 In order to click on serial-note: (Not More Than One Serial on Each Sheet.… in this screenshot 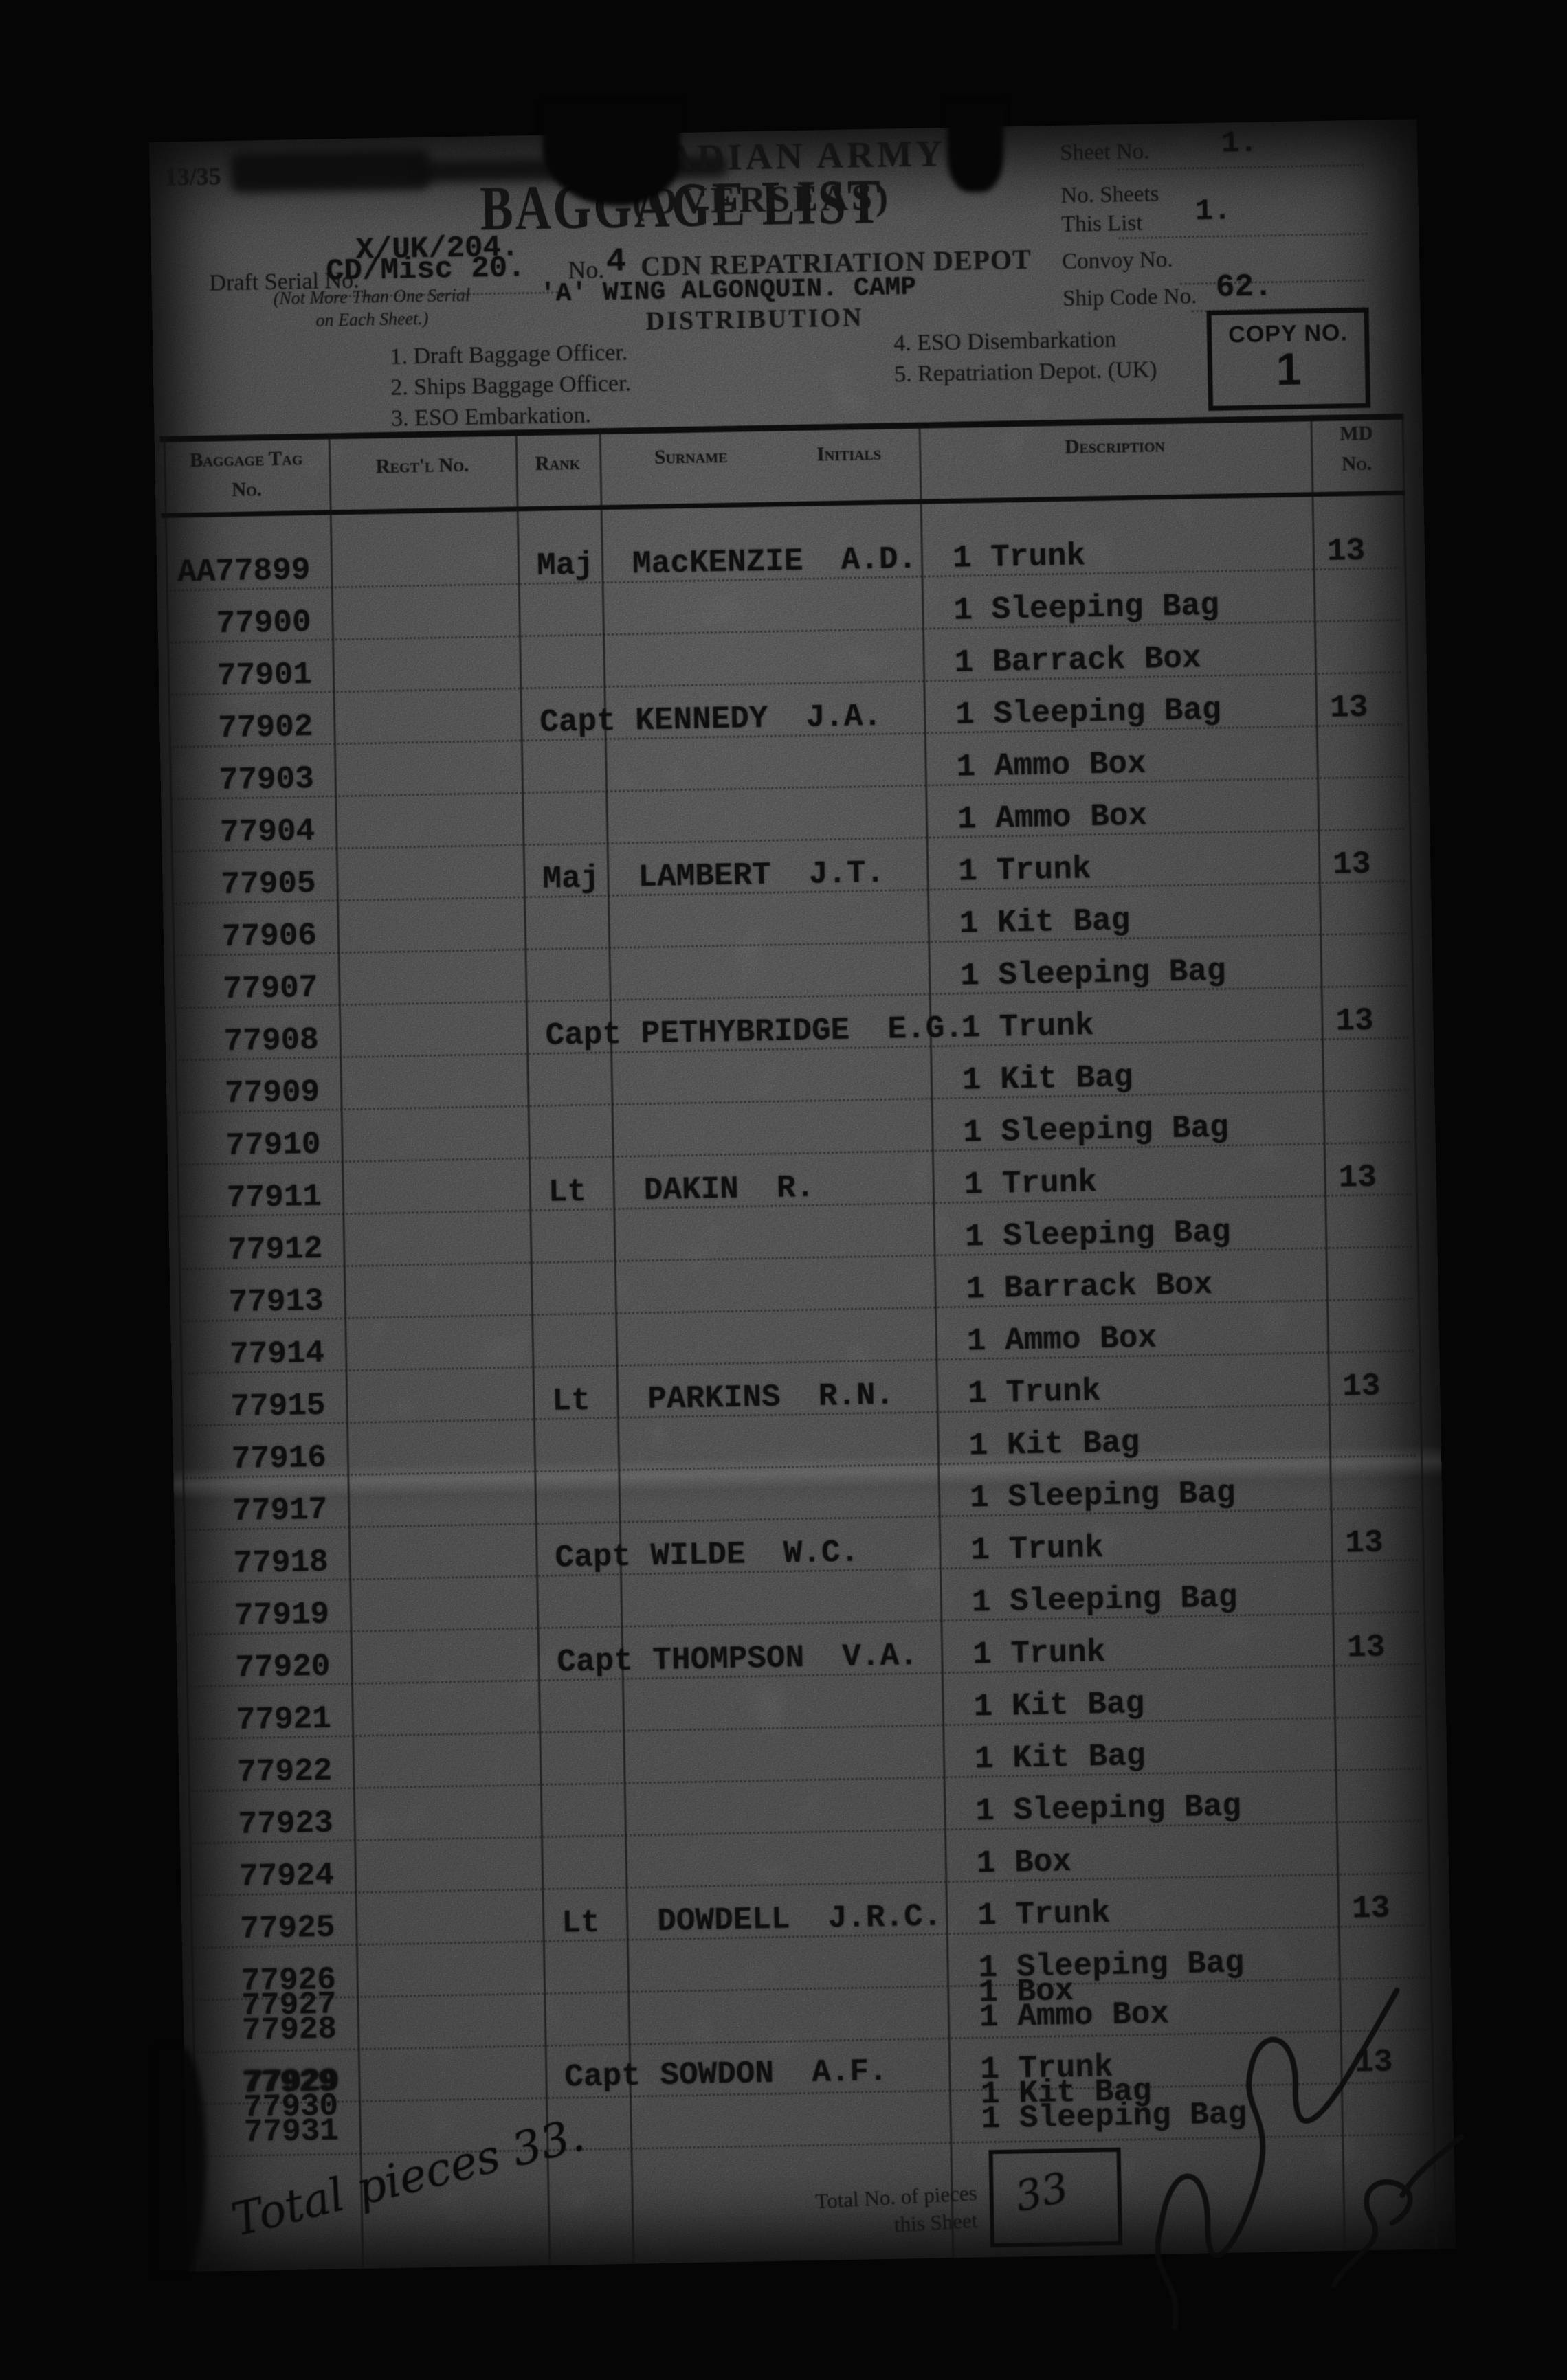, I will do `click(372, 308)`.